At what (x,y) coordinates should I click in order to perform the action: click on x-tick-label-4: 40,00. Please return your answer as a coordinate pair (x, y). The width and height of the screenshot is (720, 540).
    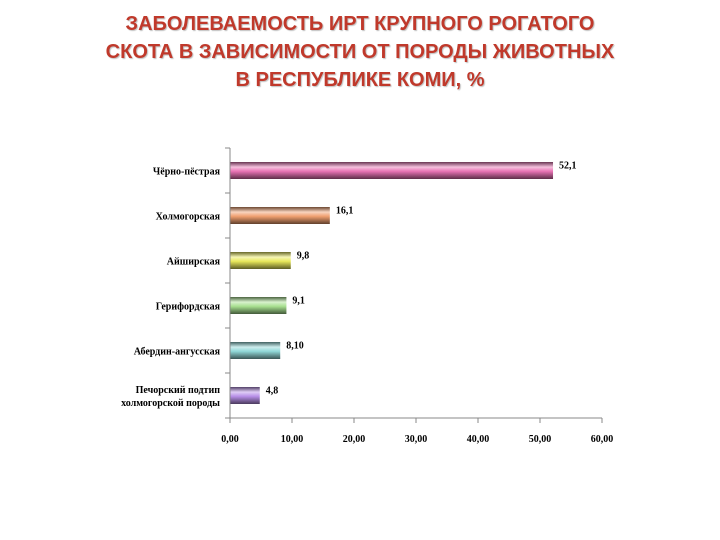
    Looking at the image, I should click on (478, 439).